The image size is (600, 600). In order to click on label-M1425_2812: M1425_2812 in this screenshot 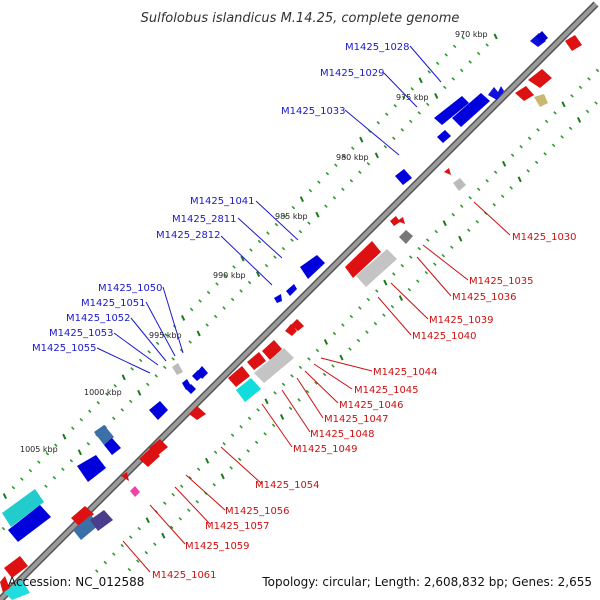, I will do `click(188, 235)`.